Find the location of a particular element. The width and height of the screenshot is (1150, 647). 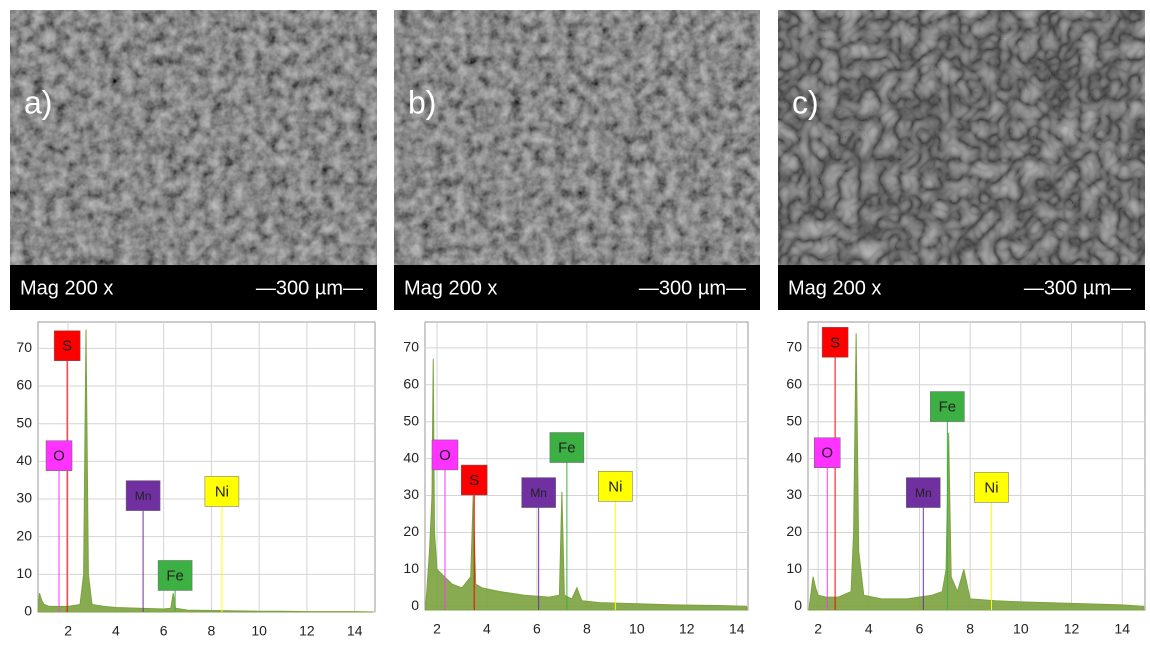

panel-label: a) is located at coordinates (38, 102).